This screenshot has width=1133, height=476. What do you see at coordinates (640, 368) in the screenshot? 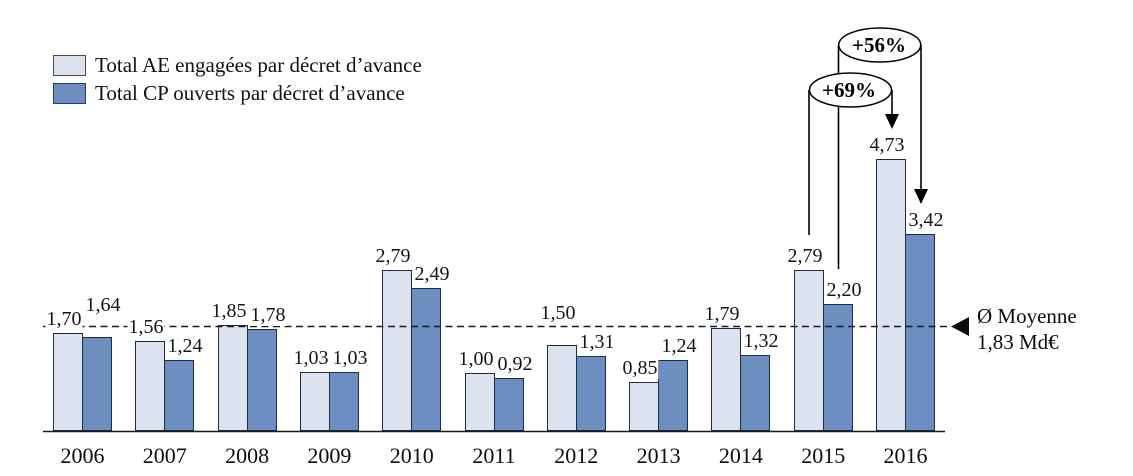
I see `value-label-ae-2013: 0,85` at bounding box center [640, 368].